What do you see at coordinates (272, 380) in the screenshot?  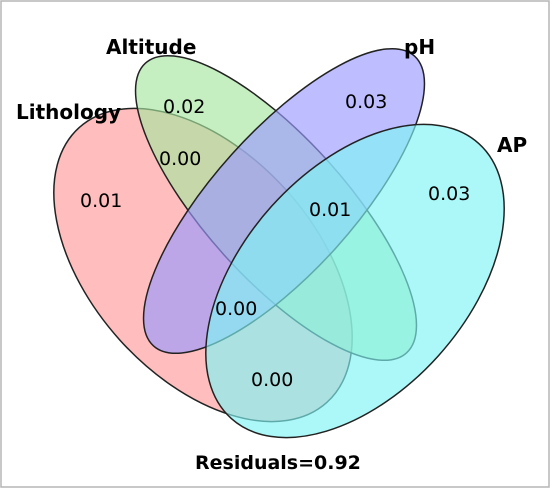 I see `lithology-ap-value: 0.00` at bounding box center [272, 380].